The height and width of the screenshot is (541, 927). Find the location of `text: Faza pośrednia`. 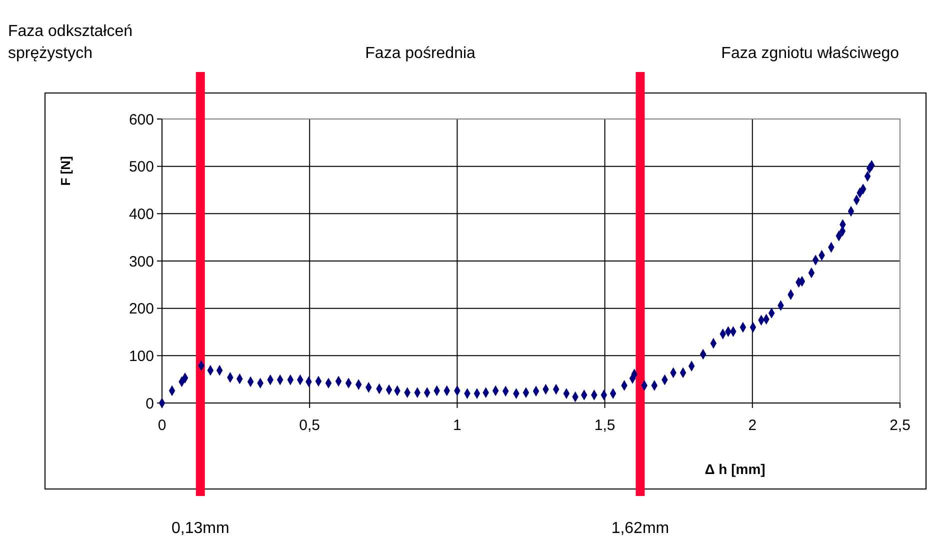

text: Faza pośrednia is located at coordinates (420, 53).